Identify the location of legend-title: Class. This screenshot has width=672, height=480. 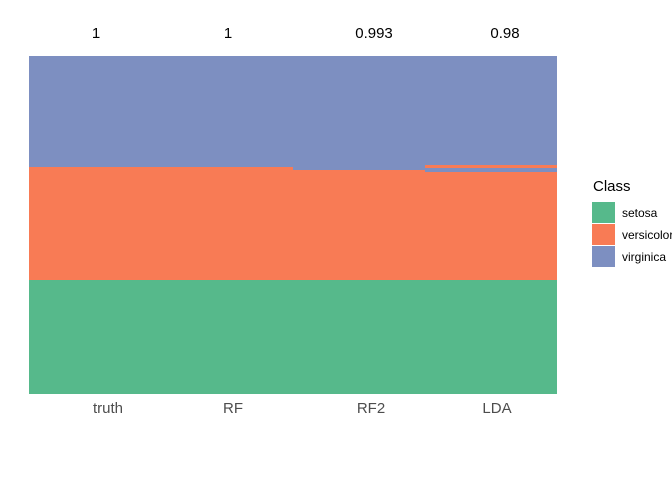
(612, 186).